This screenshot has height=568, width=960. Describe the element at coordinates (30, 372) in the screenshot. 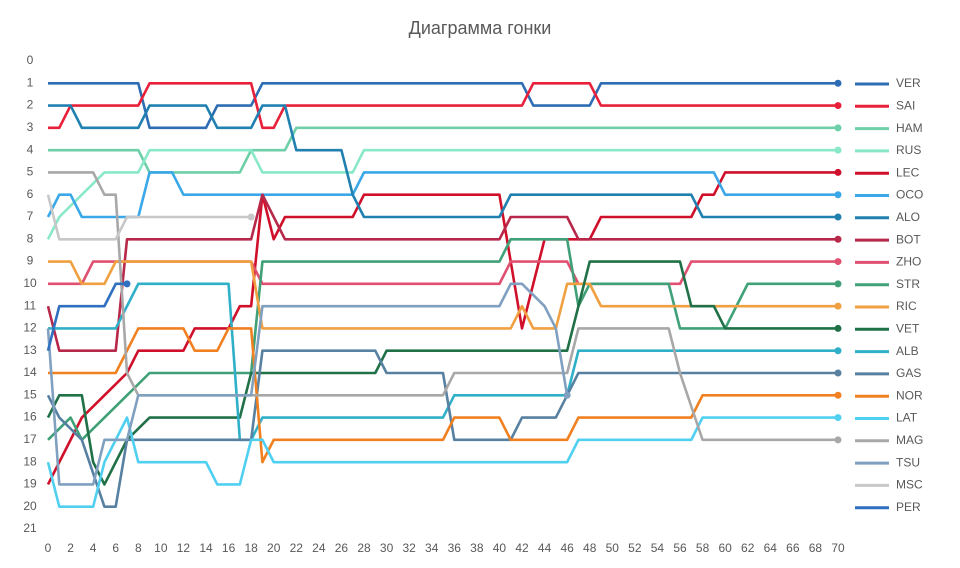

I see `y-tick-label: 14` at that location.